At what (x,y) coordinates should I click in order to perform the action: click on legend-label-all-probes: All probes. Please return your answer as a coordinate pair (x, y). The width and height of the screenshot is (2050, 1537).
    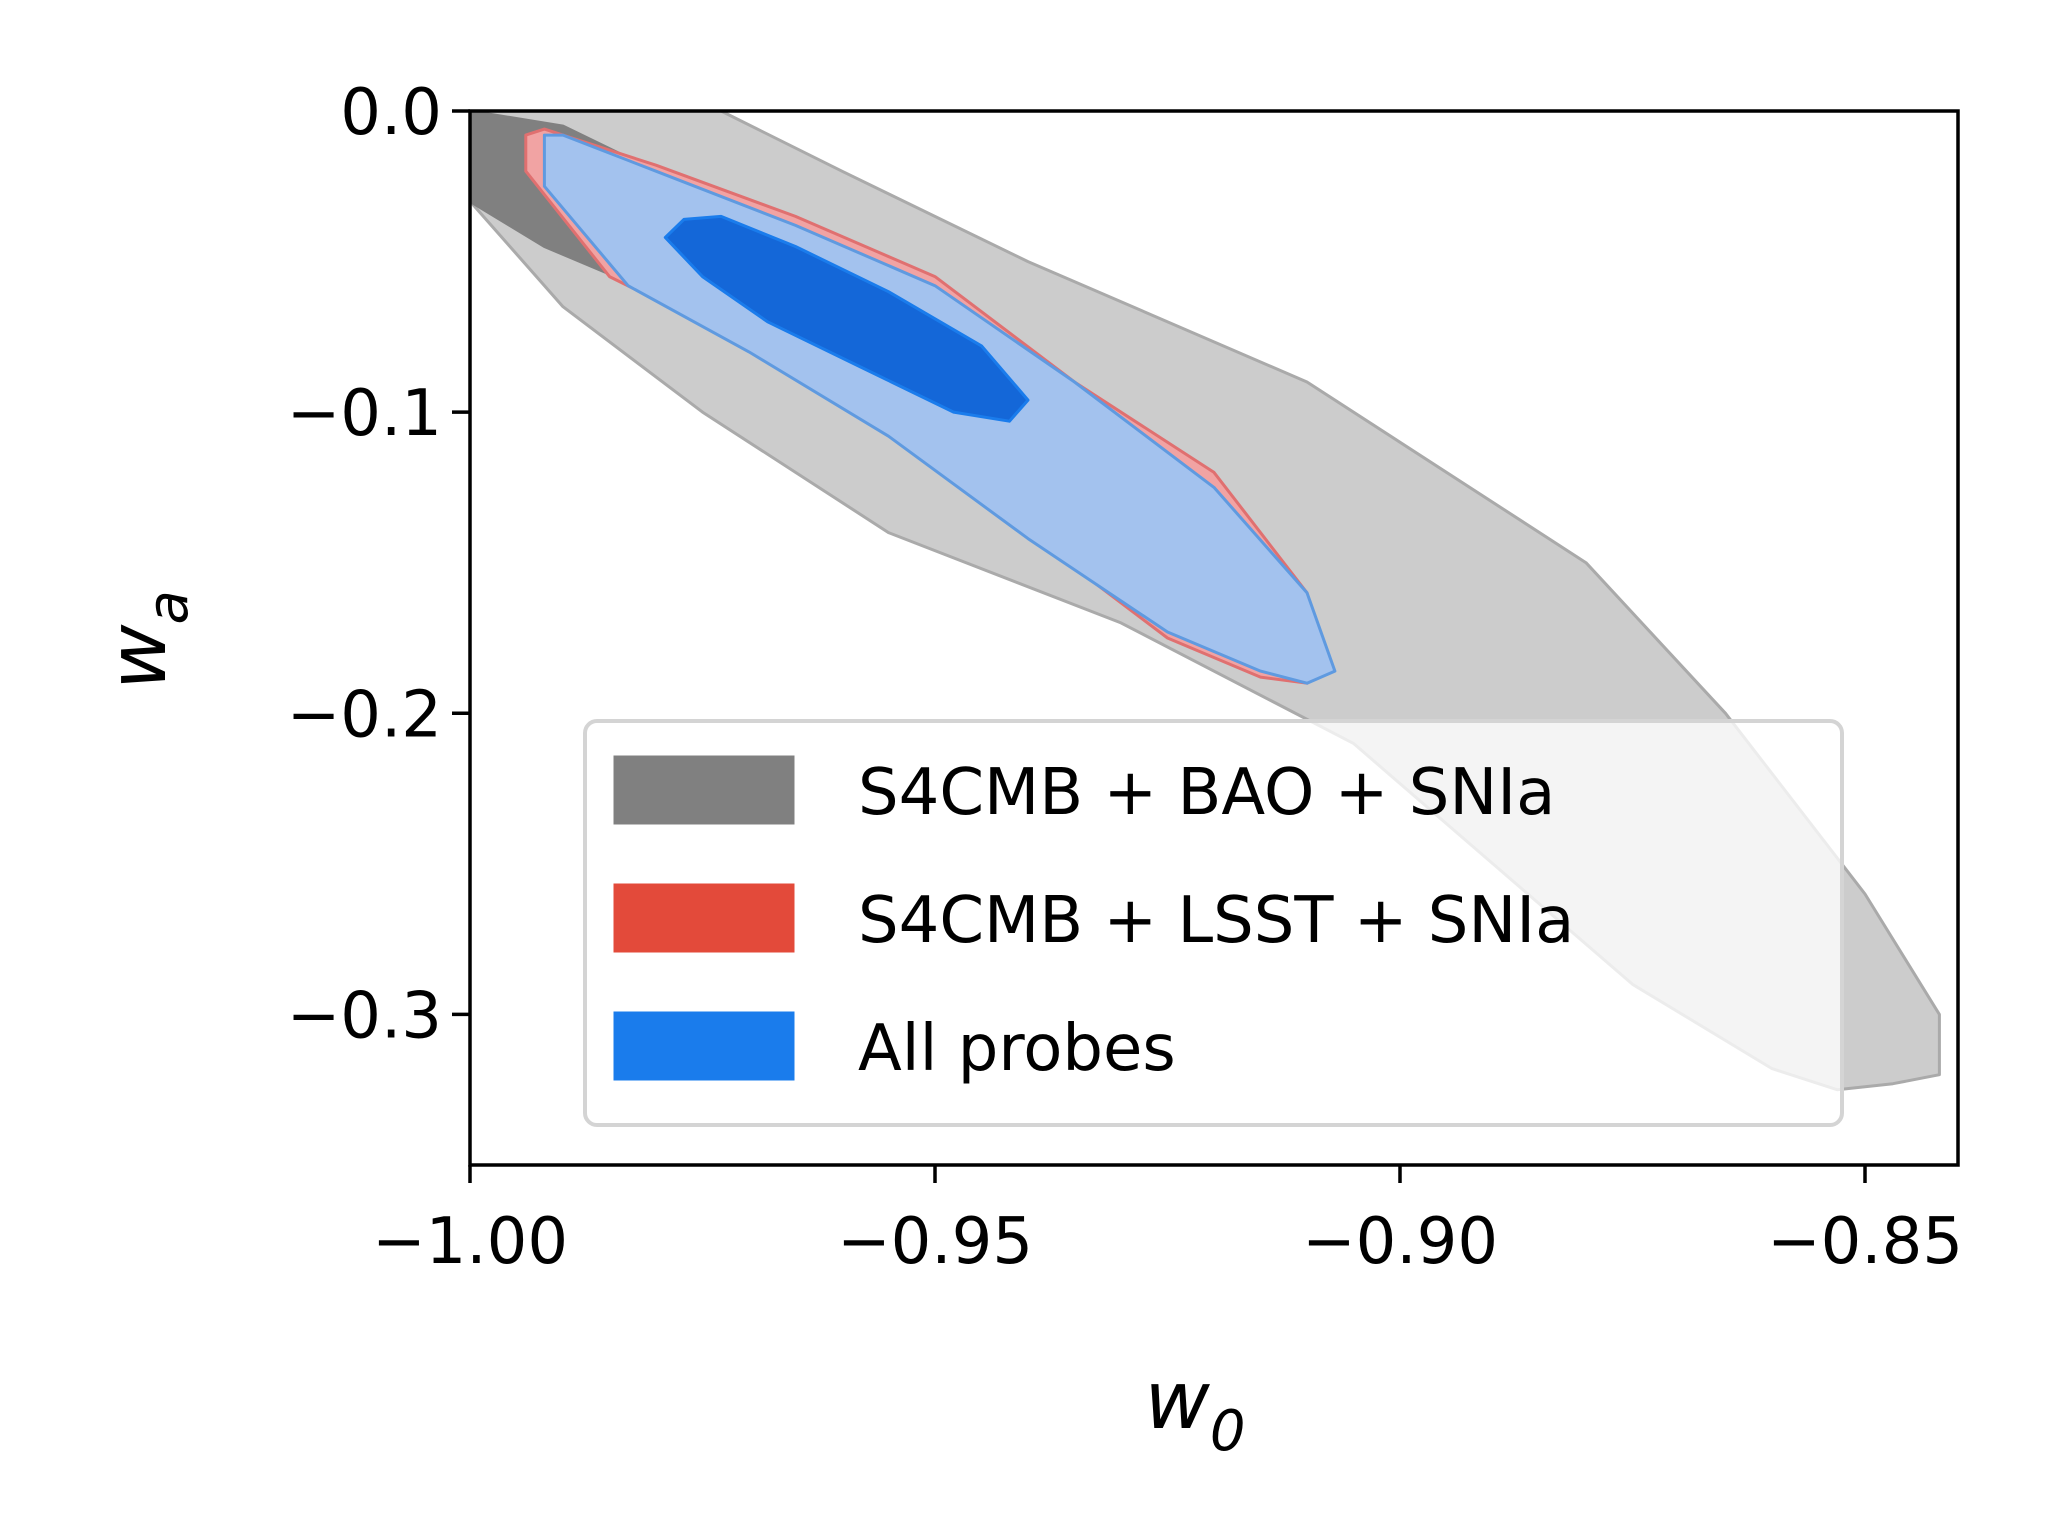
    Looking at the image, I should click on (1017, 1049).